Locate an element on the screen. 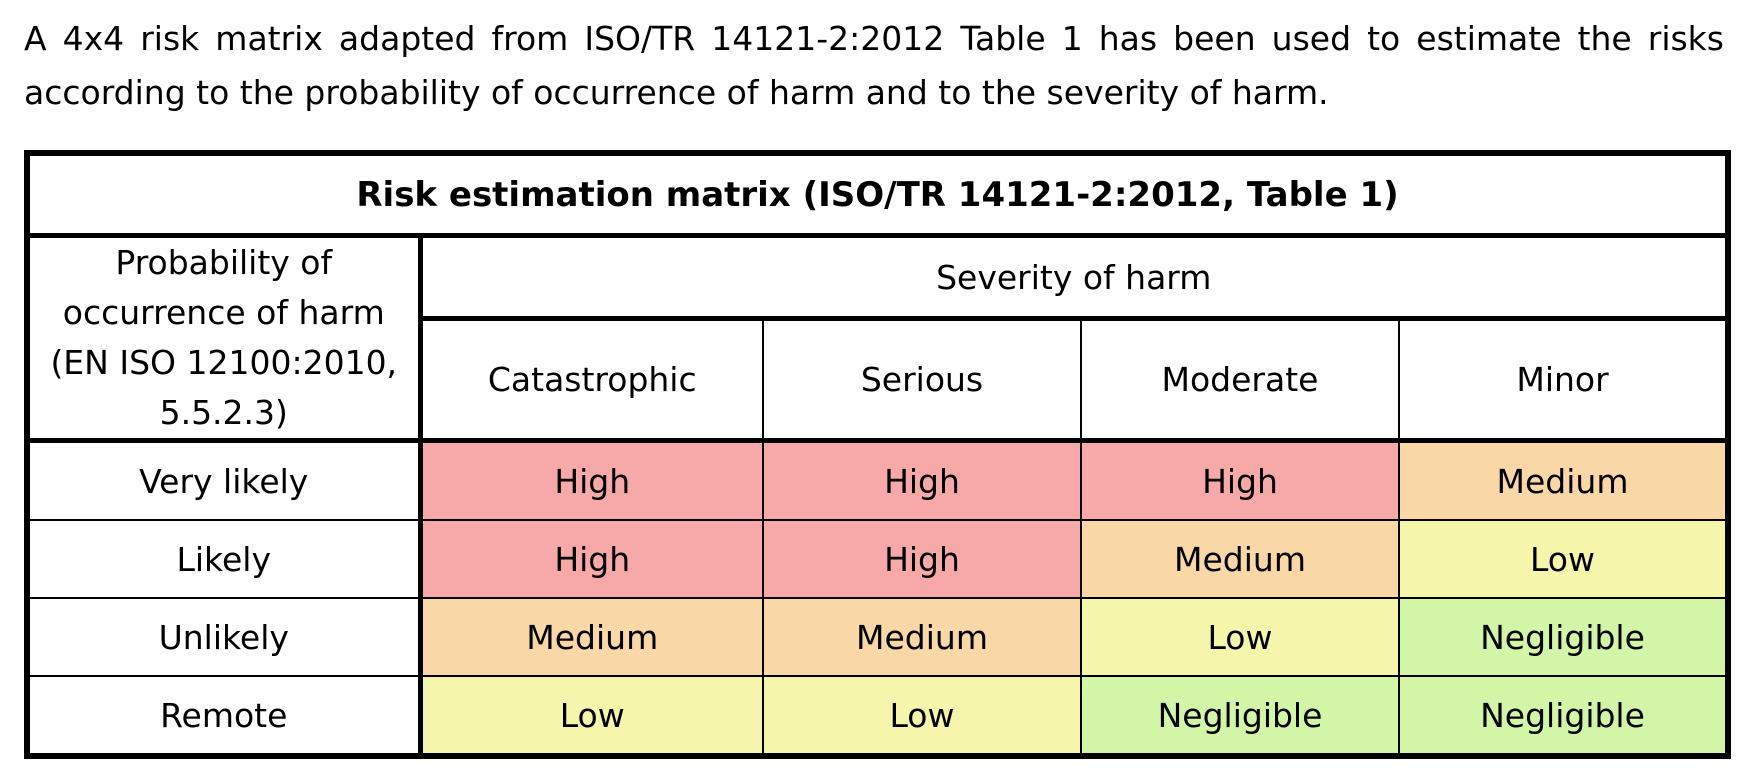 The image size is (1762, 780). severity-moderate: Moderate is located at coordinates (1240, 380).